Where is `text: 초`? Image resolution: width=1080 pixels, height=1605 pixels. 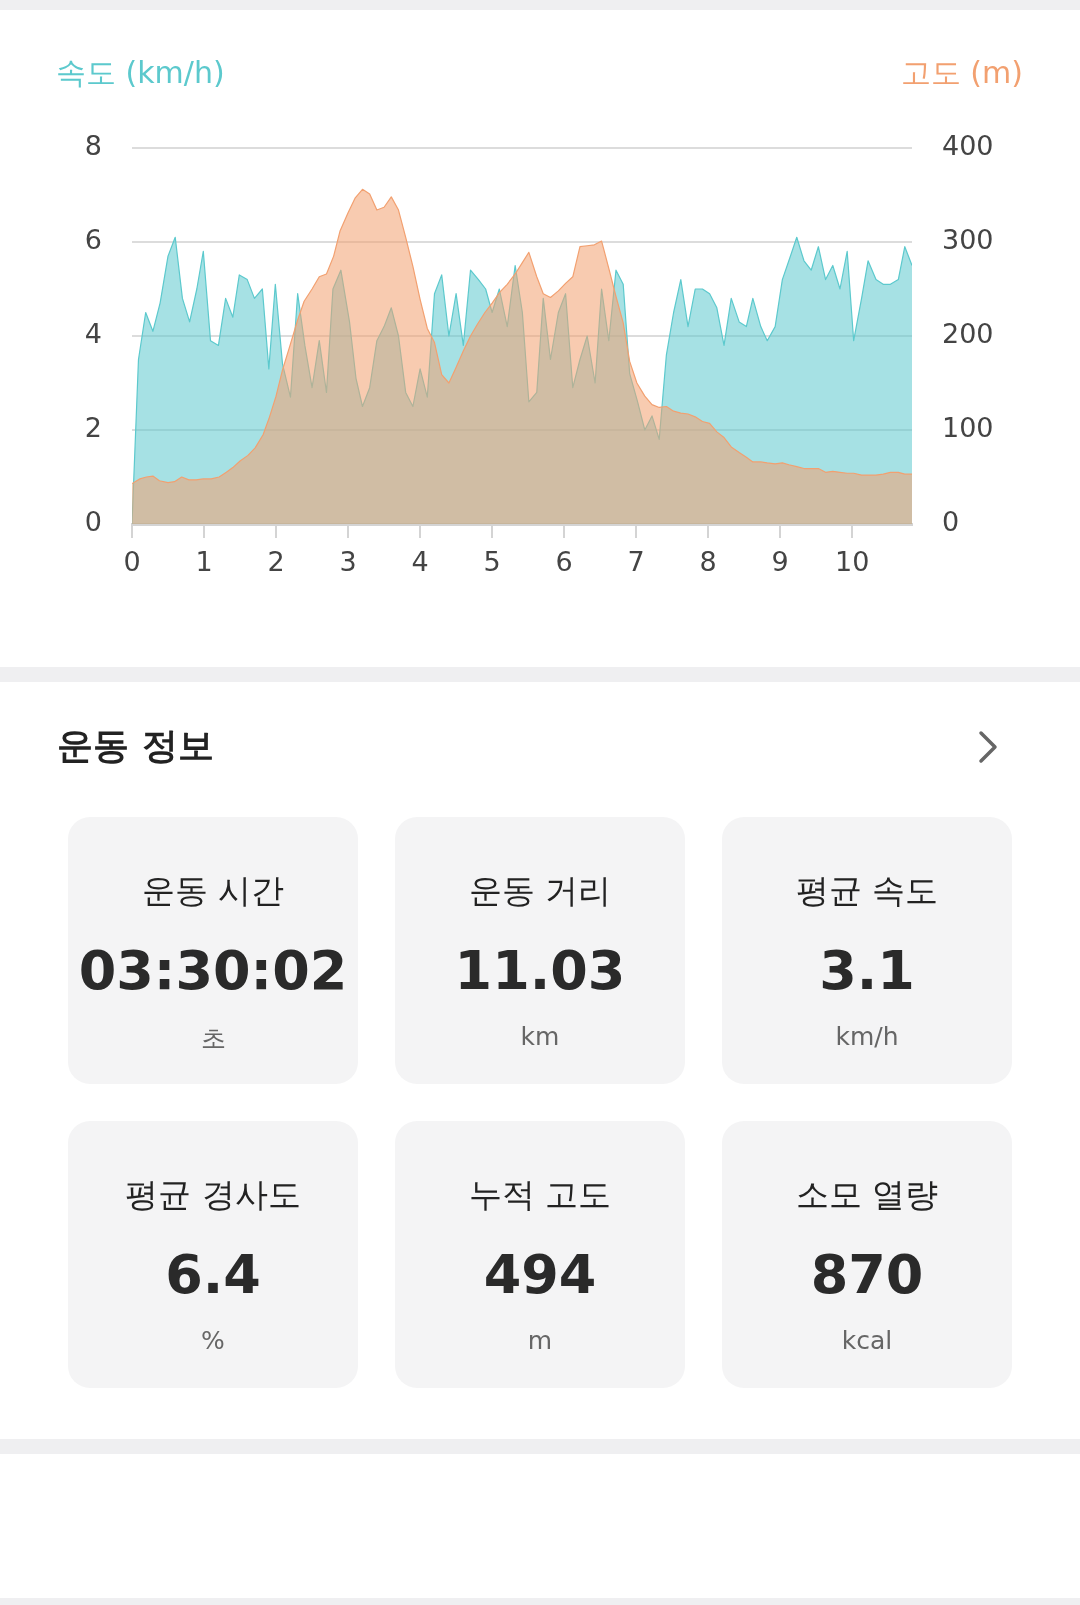
text: 초 is located at coordinates (213, 1039).